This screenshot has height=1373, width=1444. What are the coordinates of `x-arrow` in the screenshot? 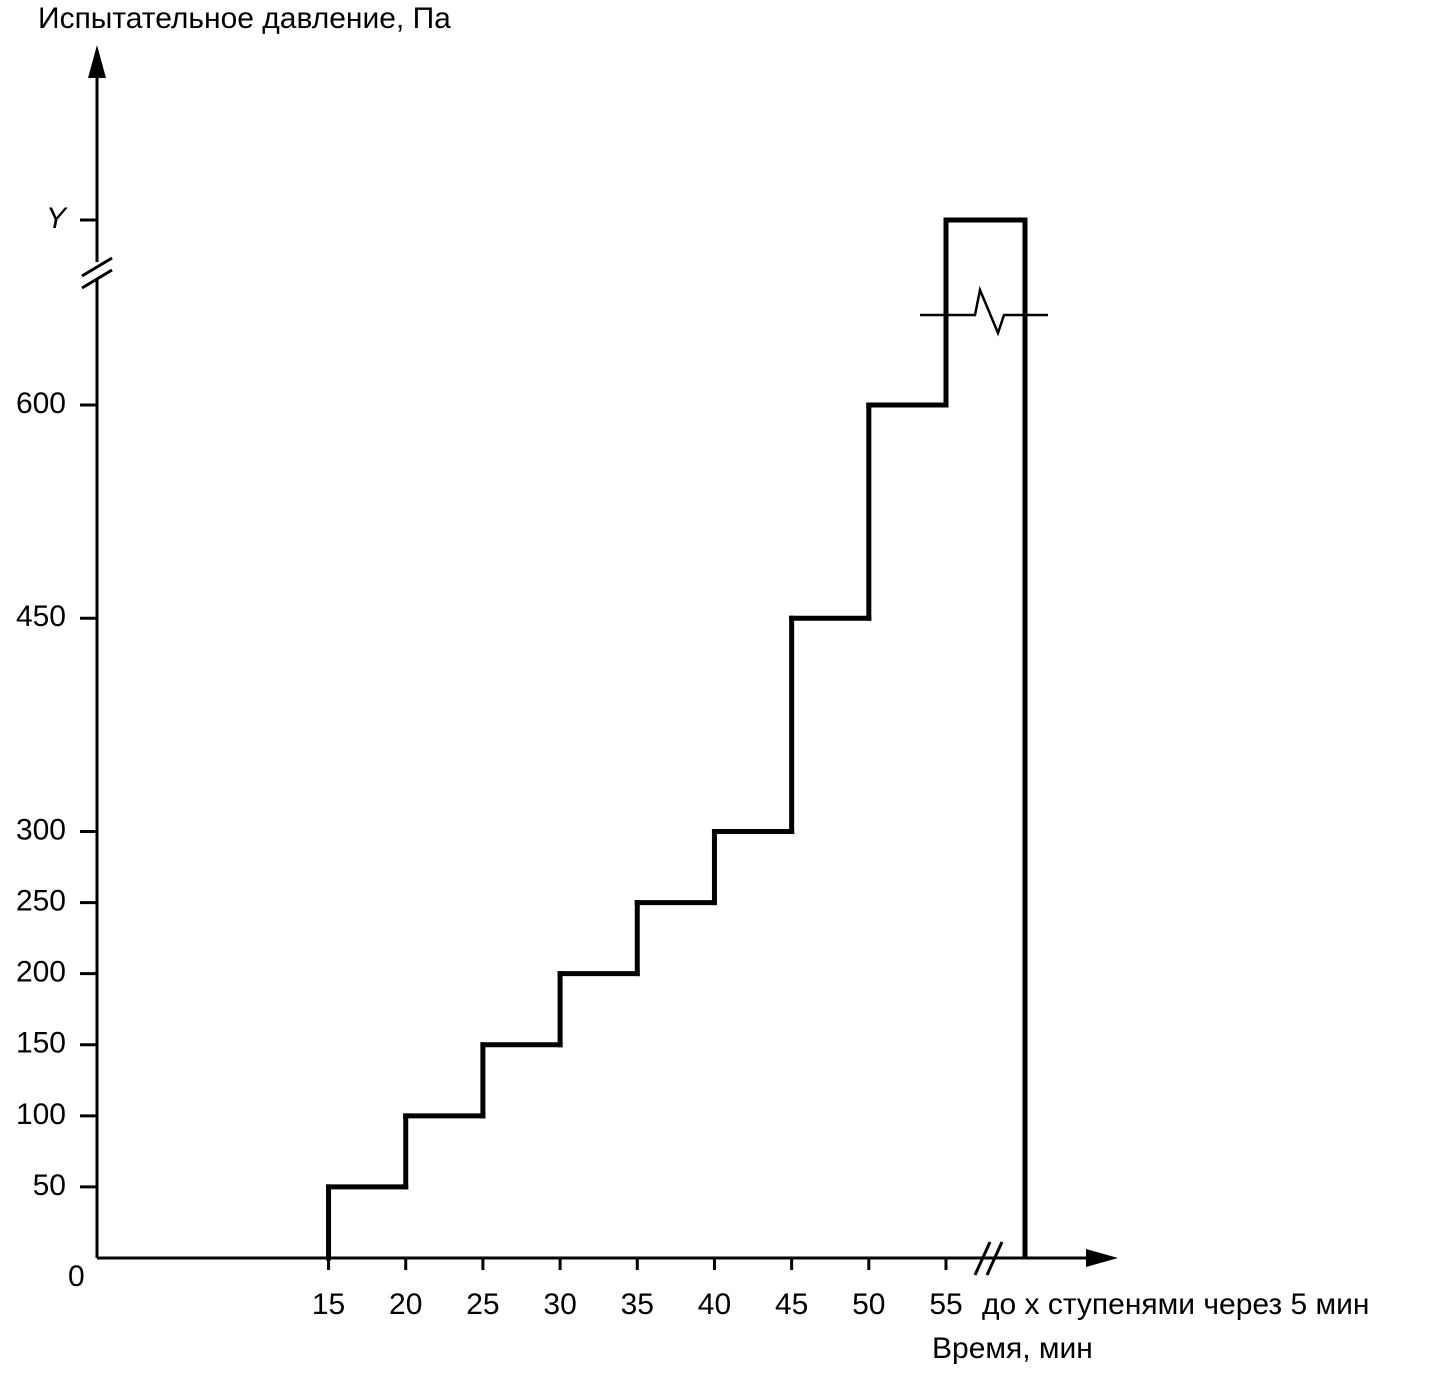 It's located at (1102, 1258).